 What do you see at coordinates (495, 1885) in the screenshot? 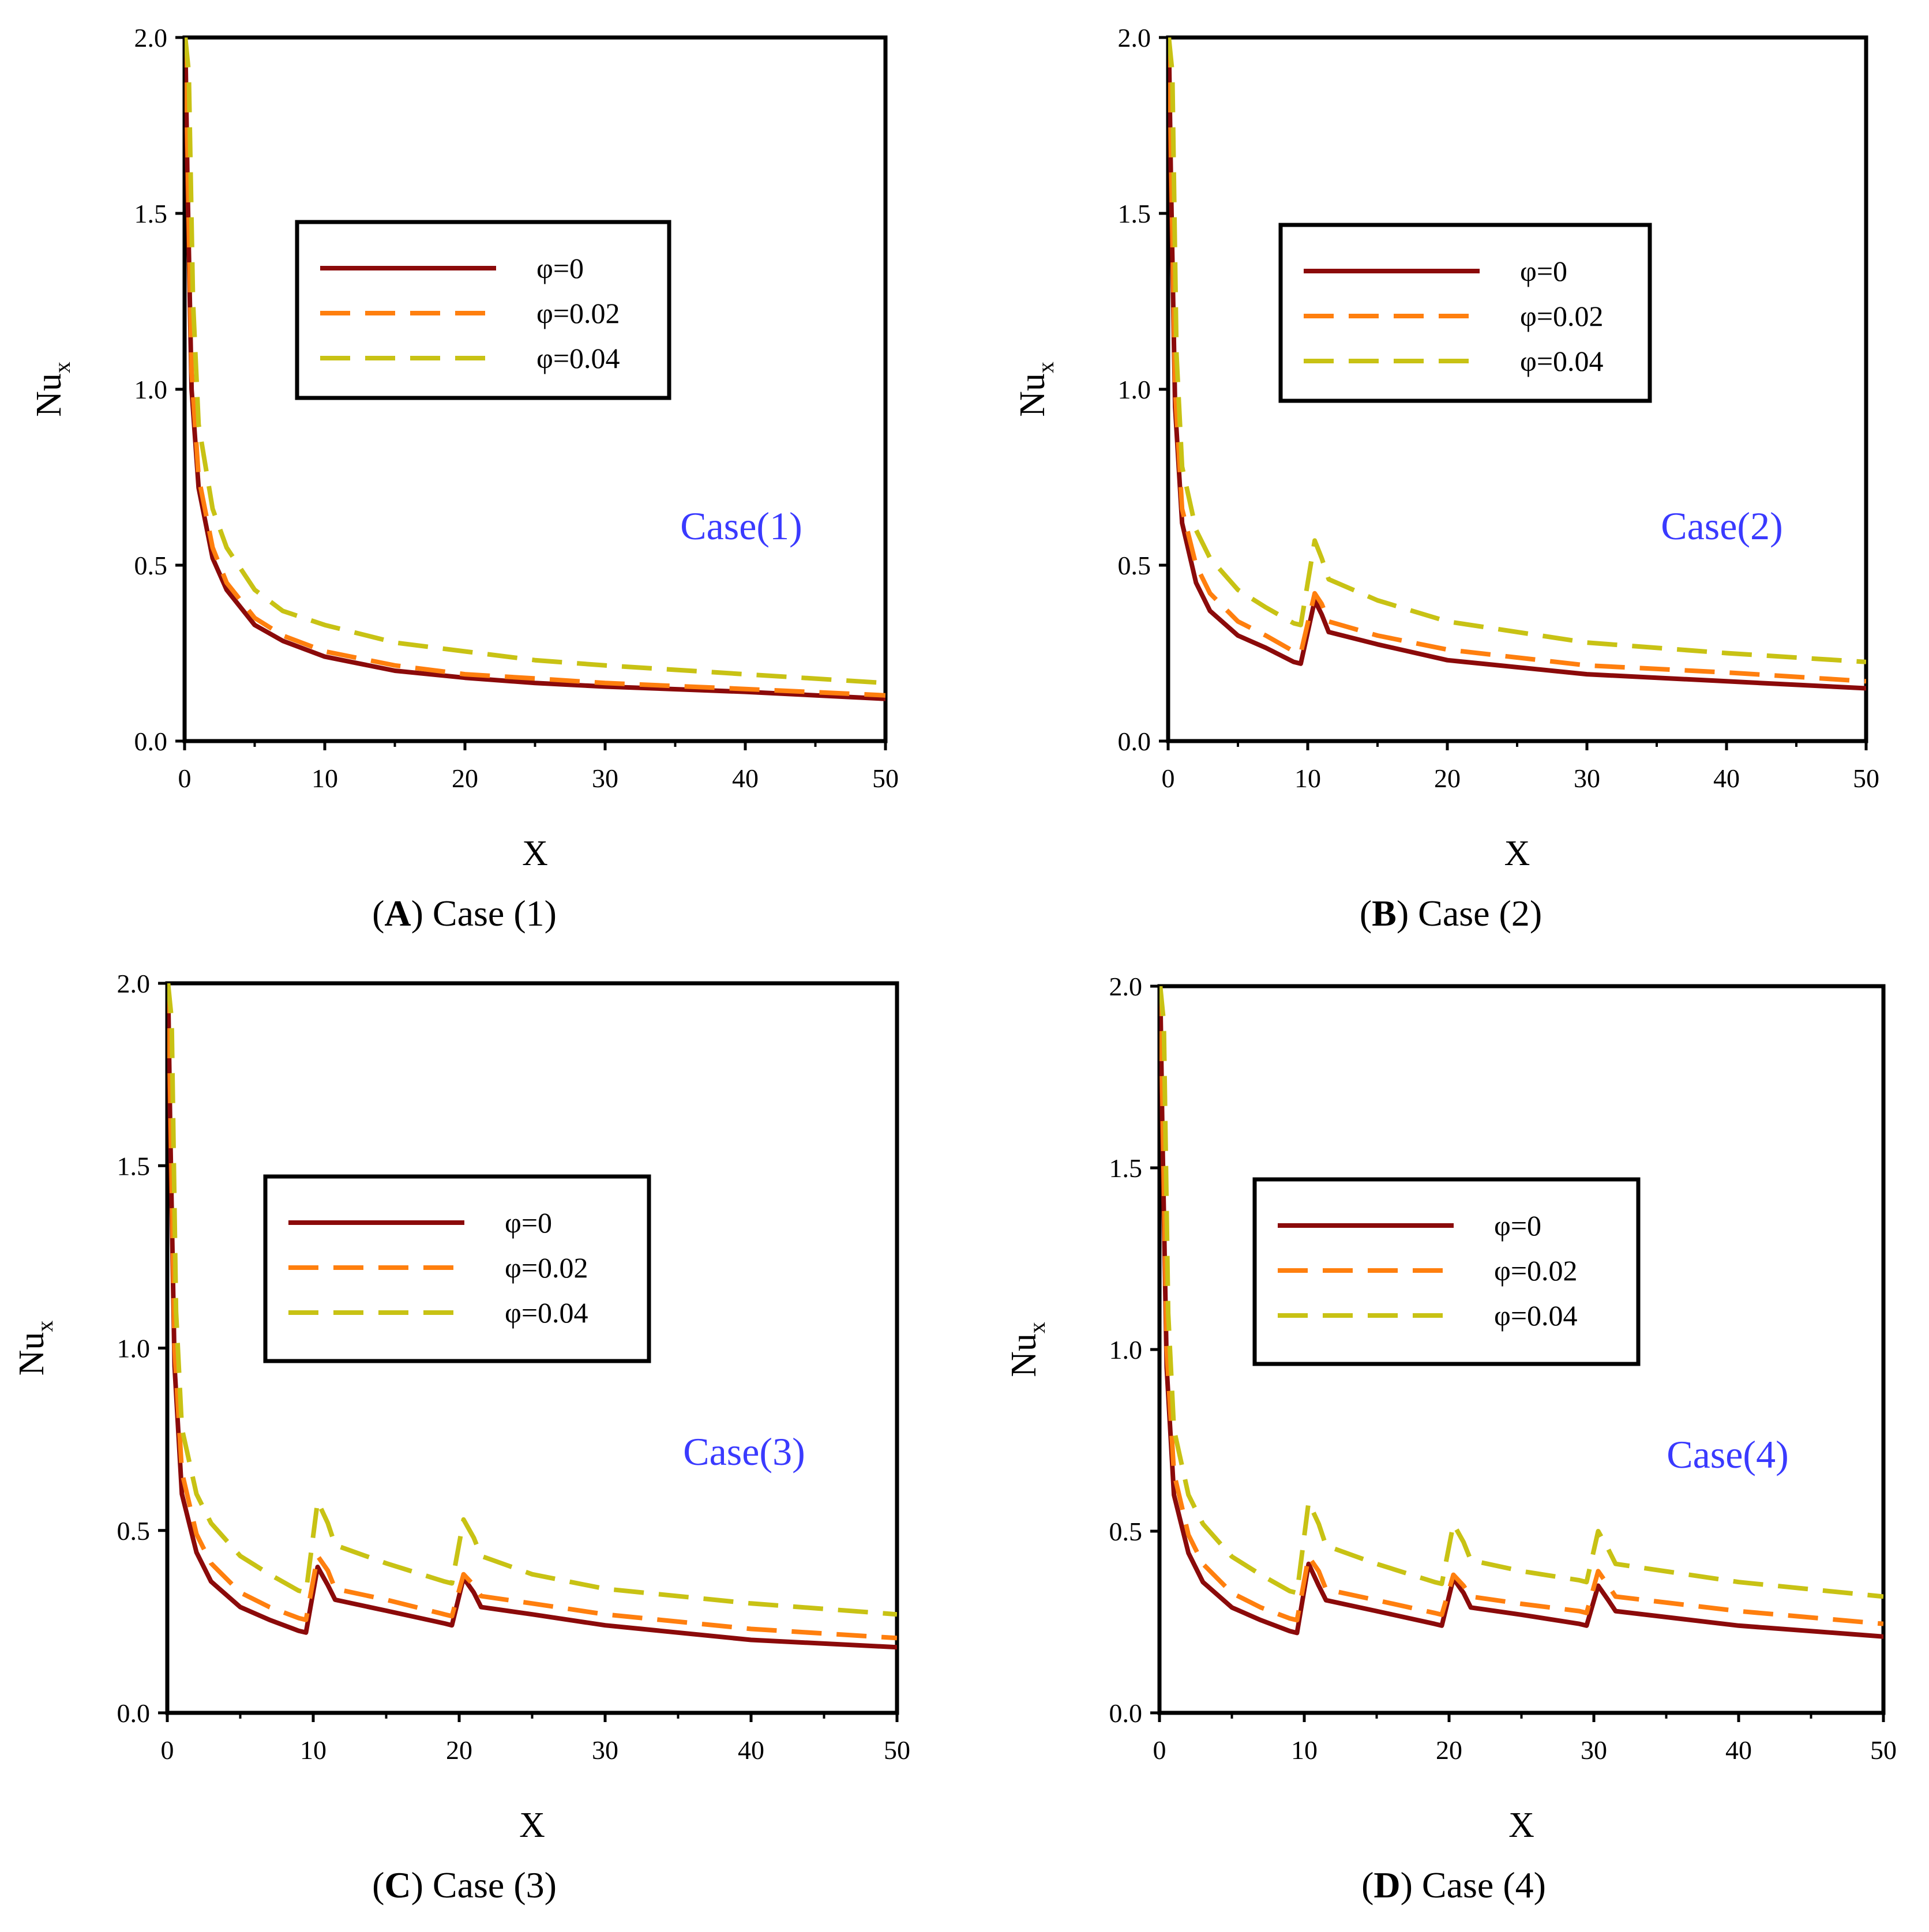
I see `caption-text: Case (3)` at bounding box center [495, 1885].